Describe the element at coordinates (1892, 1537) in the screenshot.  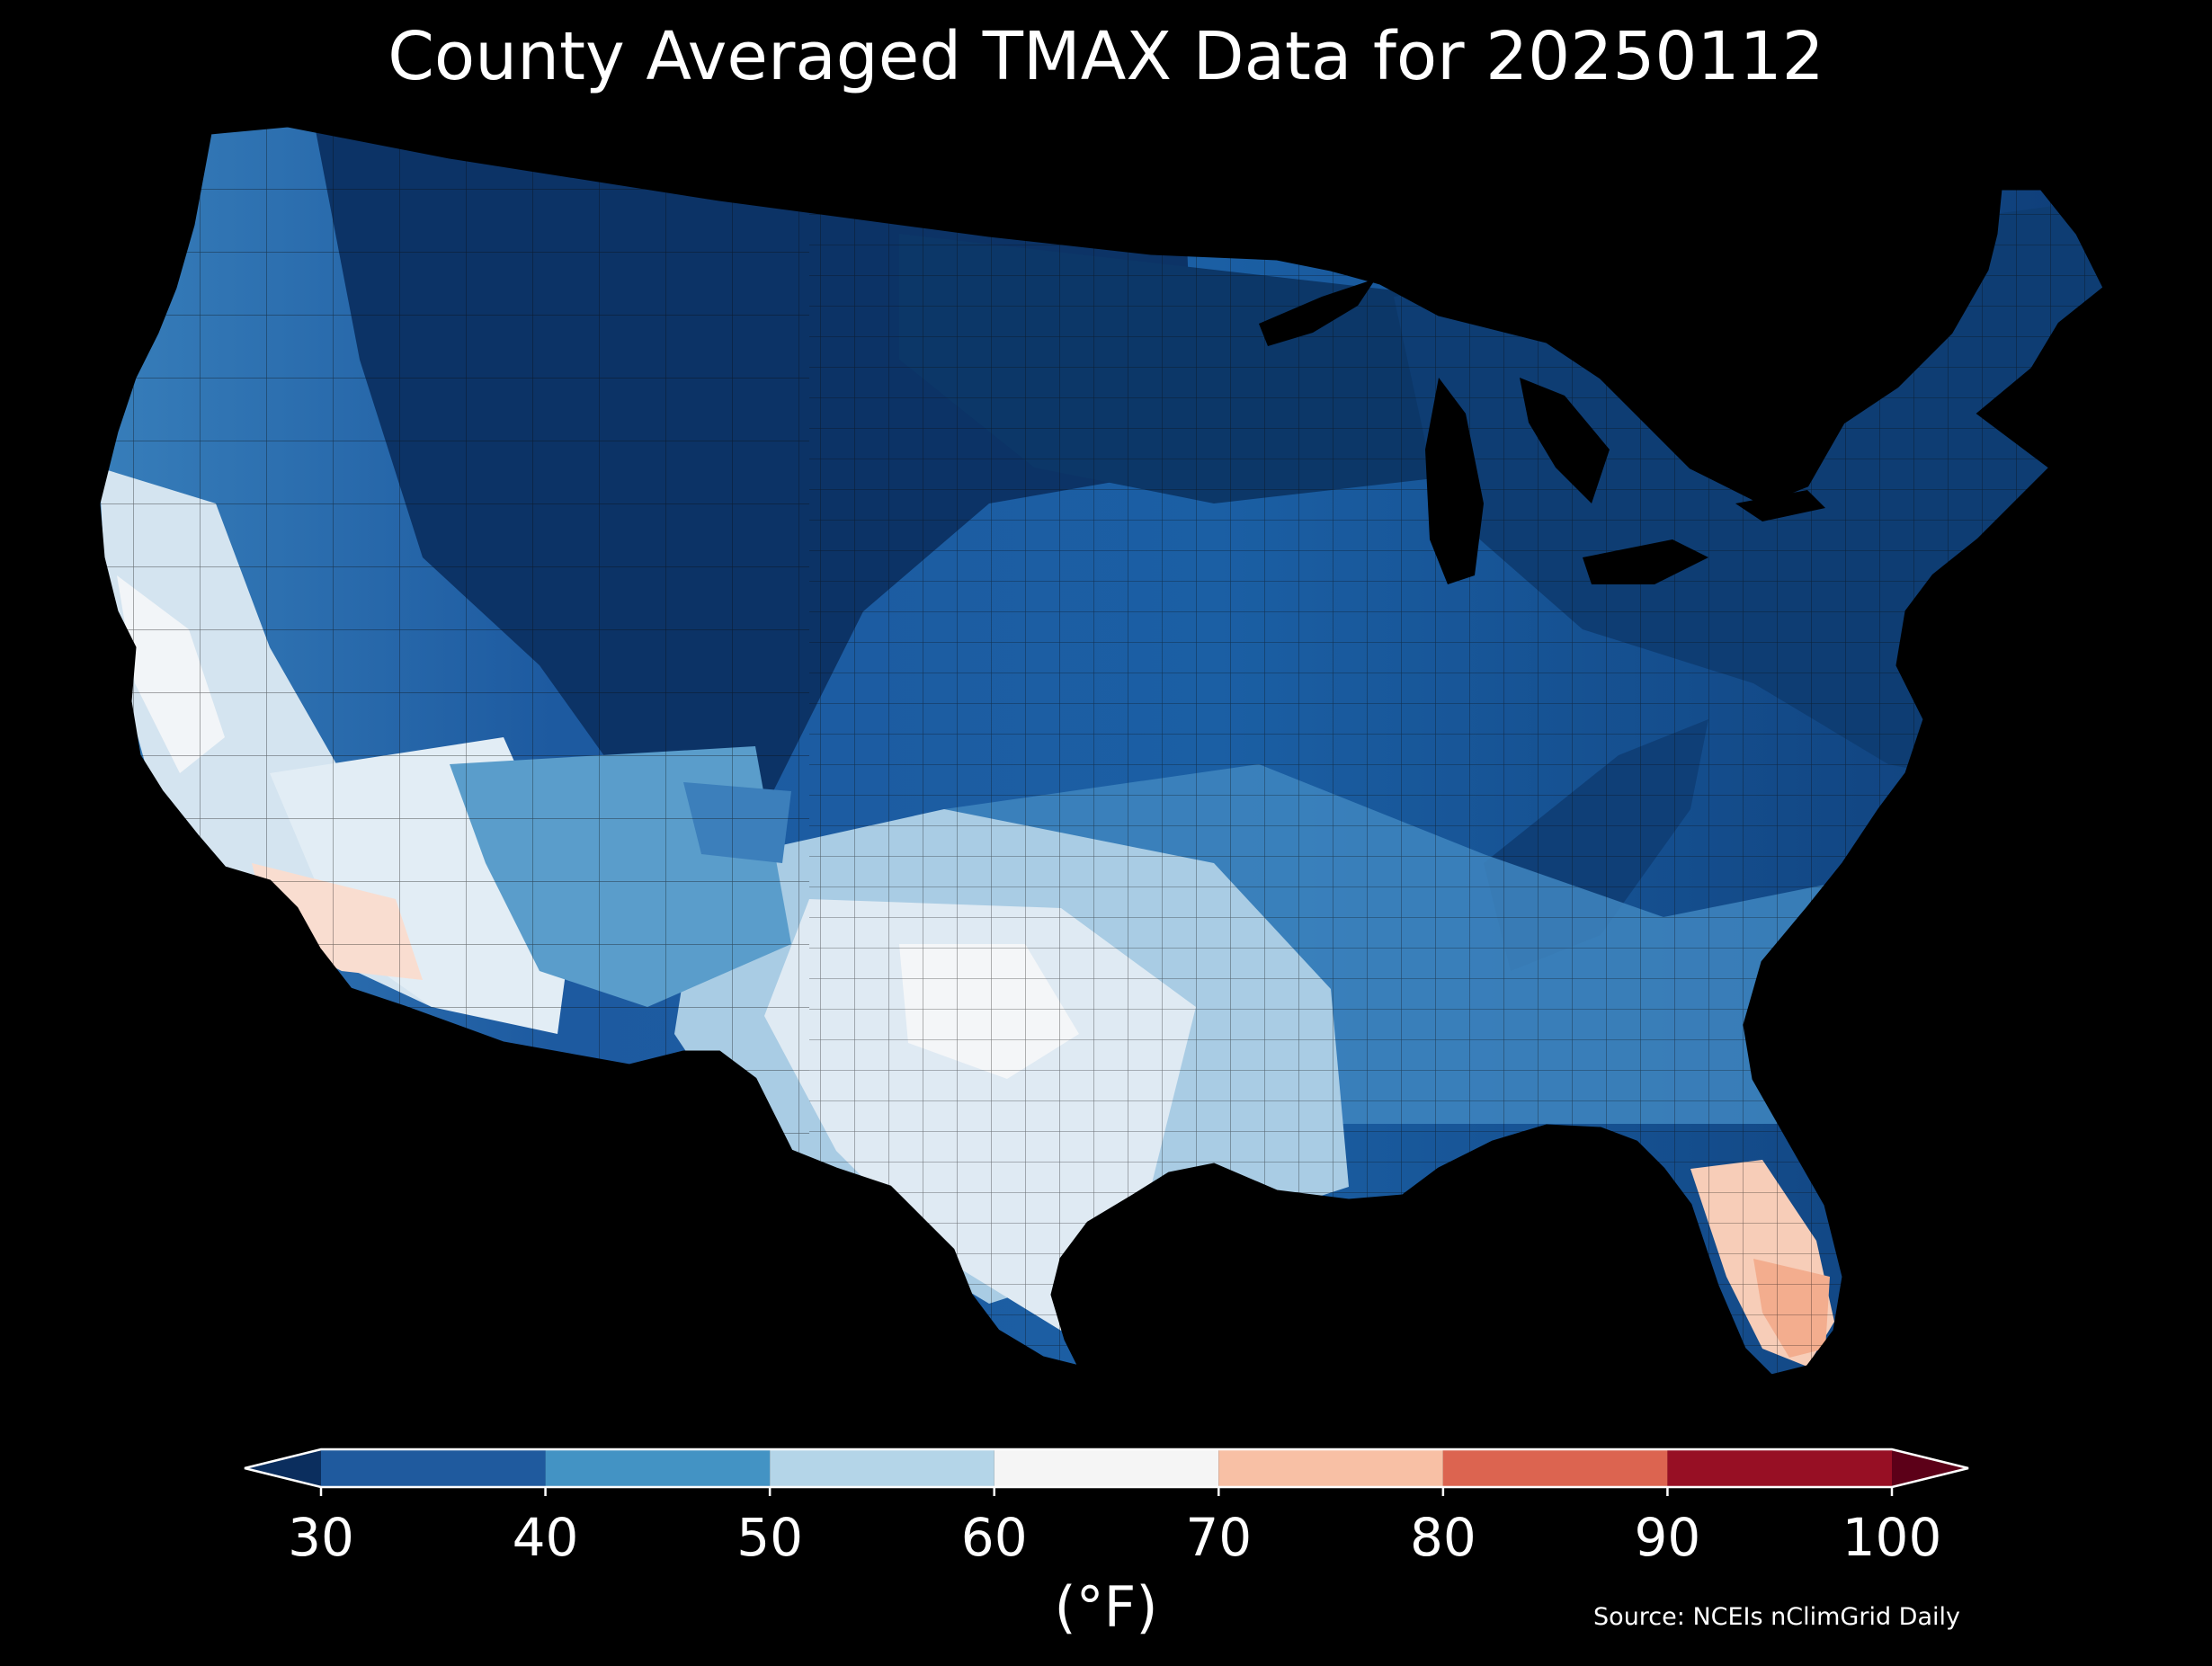
I see `colorbar-tick-label-7: 100` at that location.